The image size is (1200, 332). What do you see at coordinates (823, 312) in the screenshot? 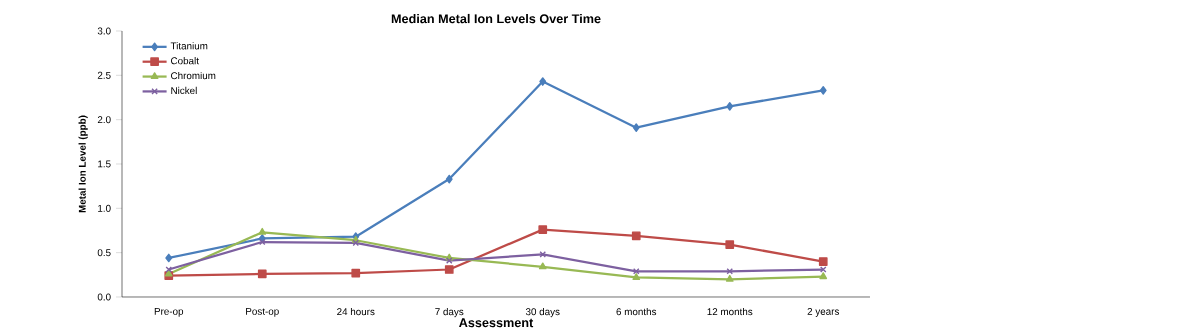
I see `x-tick-label: 2 years` at bounding box center [823, 312].